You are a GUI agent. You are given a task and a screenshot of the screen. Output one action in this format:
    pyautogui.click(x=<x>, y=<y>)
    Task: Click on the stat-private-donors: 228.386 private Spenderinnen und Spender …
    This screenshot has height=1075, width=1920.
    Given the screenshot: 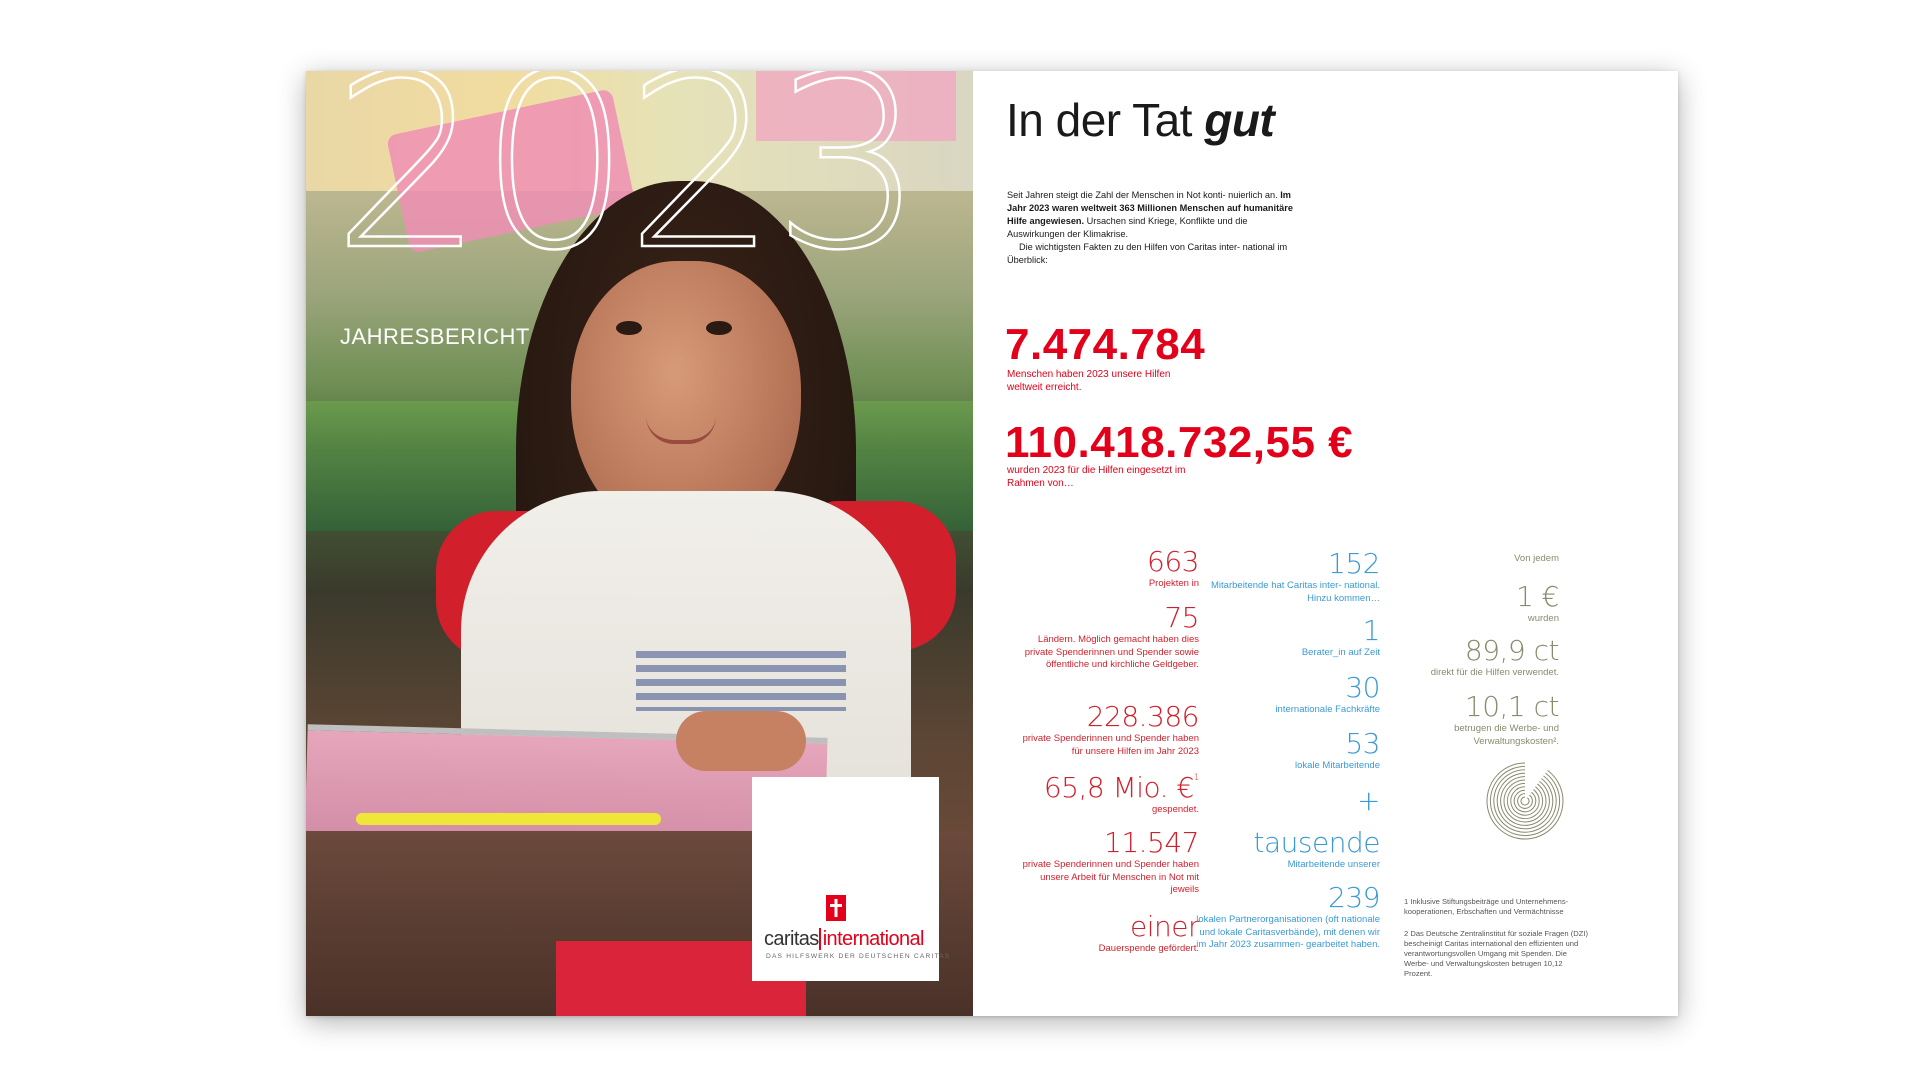 What is the action you would take?
    pyautogui.click(x=1111, y=728)
    